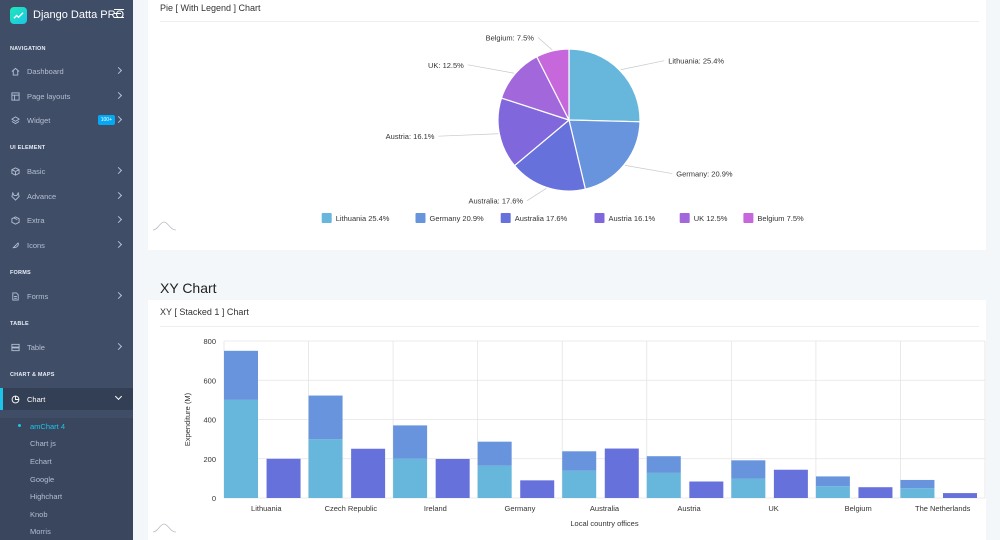 Image resolution: width=1000 pixels, height=540 pixels. What do you see at coordinates (457, 218) in the screenshot?
I see `legend-label: Germany 20.9%` at bounding box center [457, 218].